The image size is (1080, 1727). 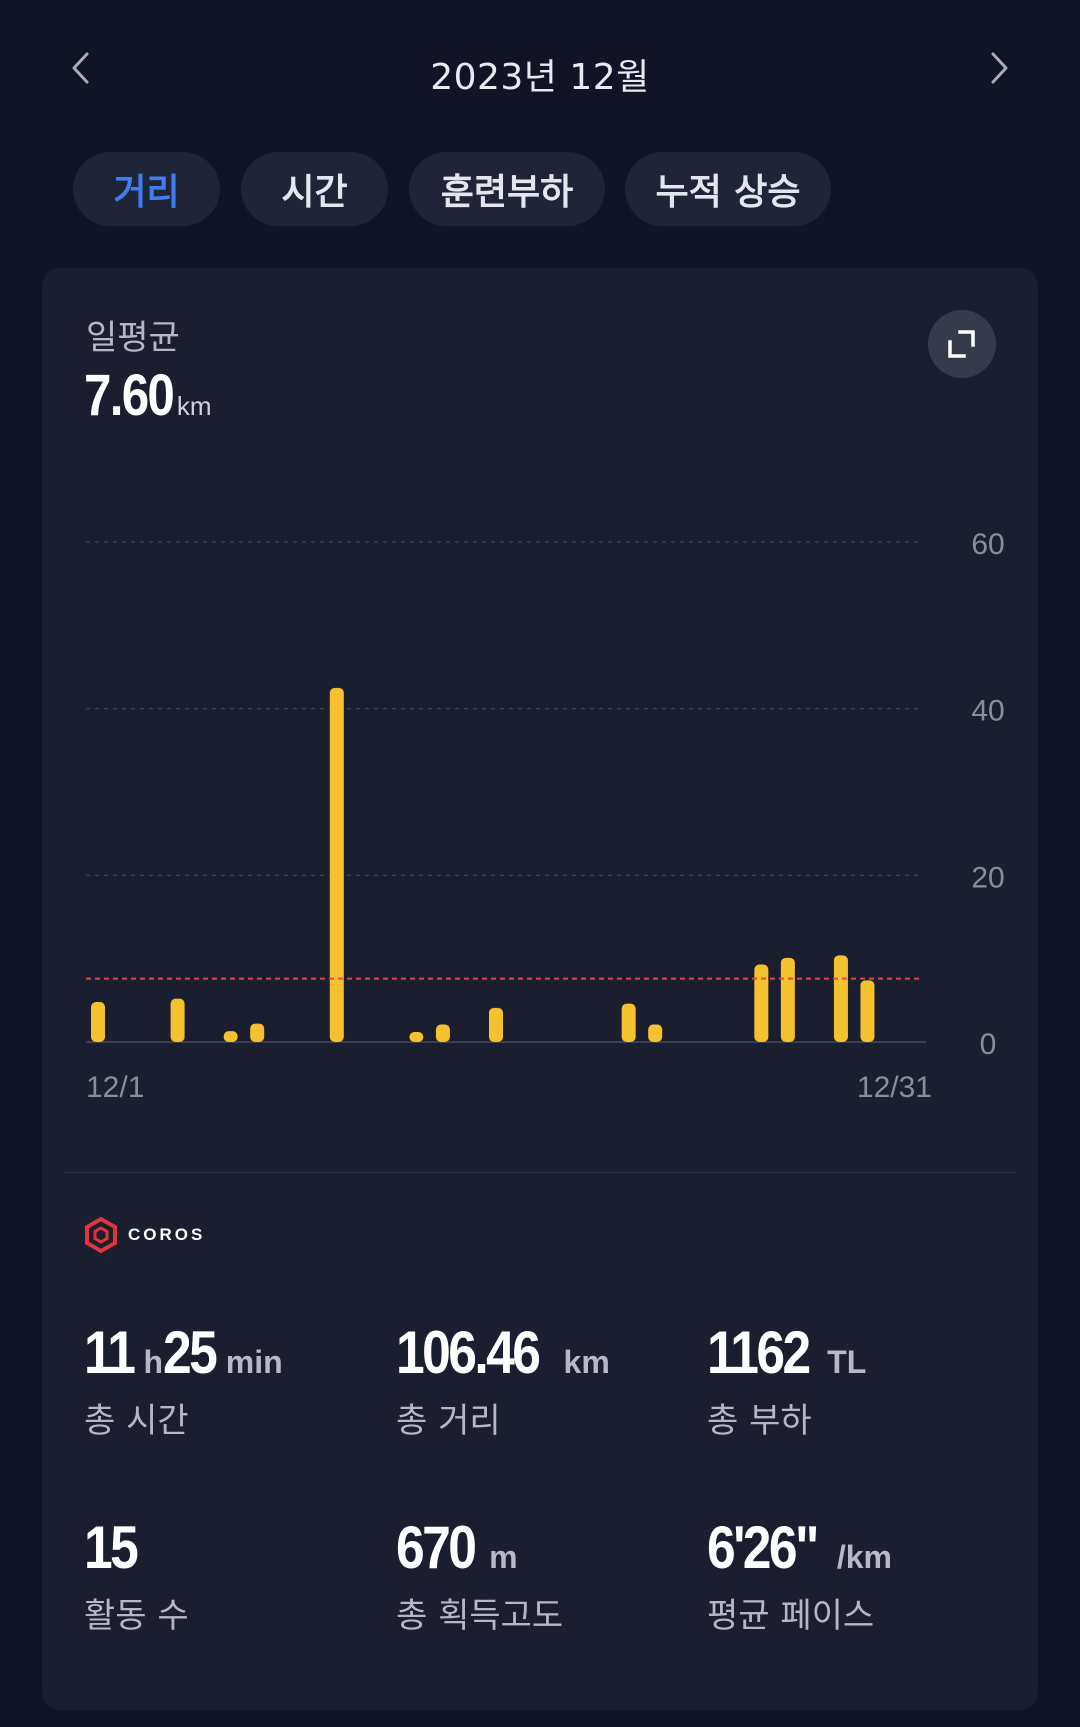 I want to click on daily-average-value: 7.60 km, so click(x=148, y=395).